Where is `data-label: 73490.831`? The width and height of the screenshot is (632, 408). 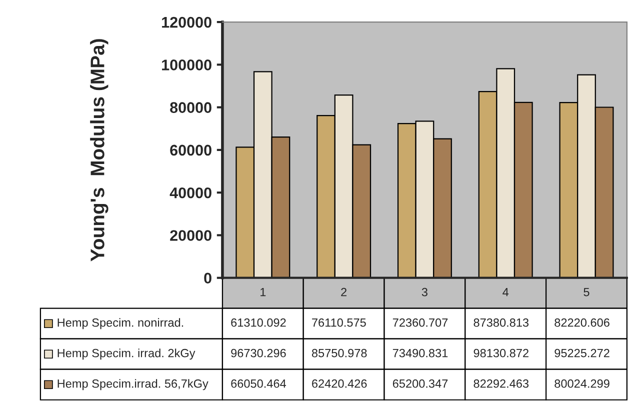 data-label: 73490.831 is located at coordinates (420, 353).